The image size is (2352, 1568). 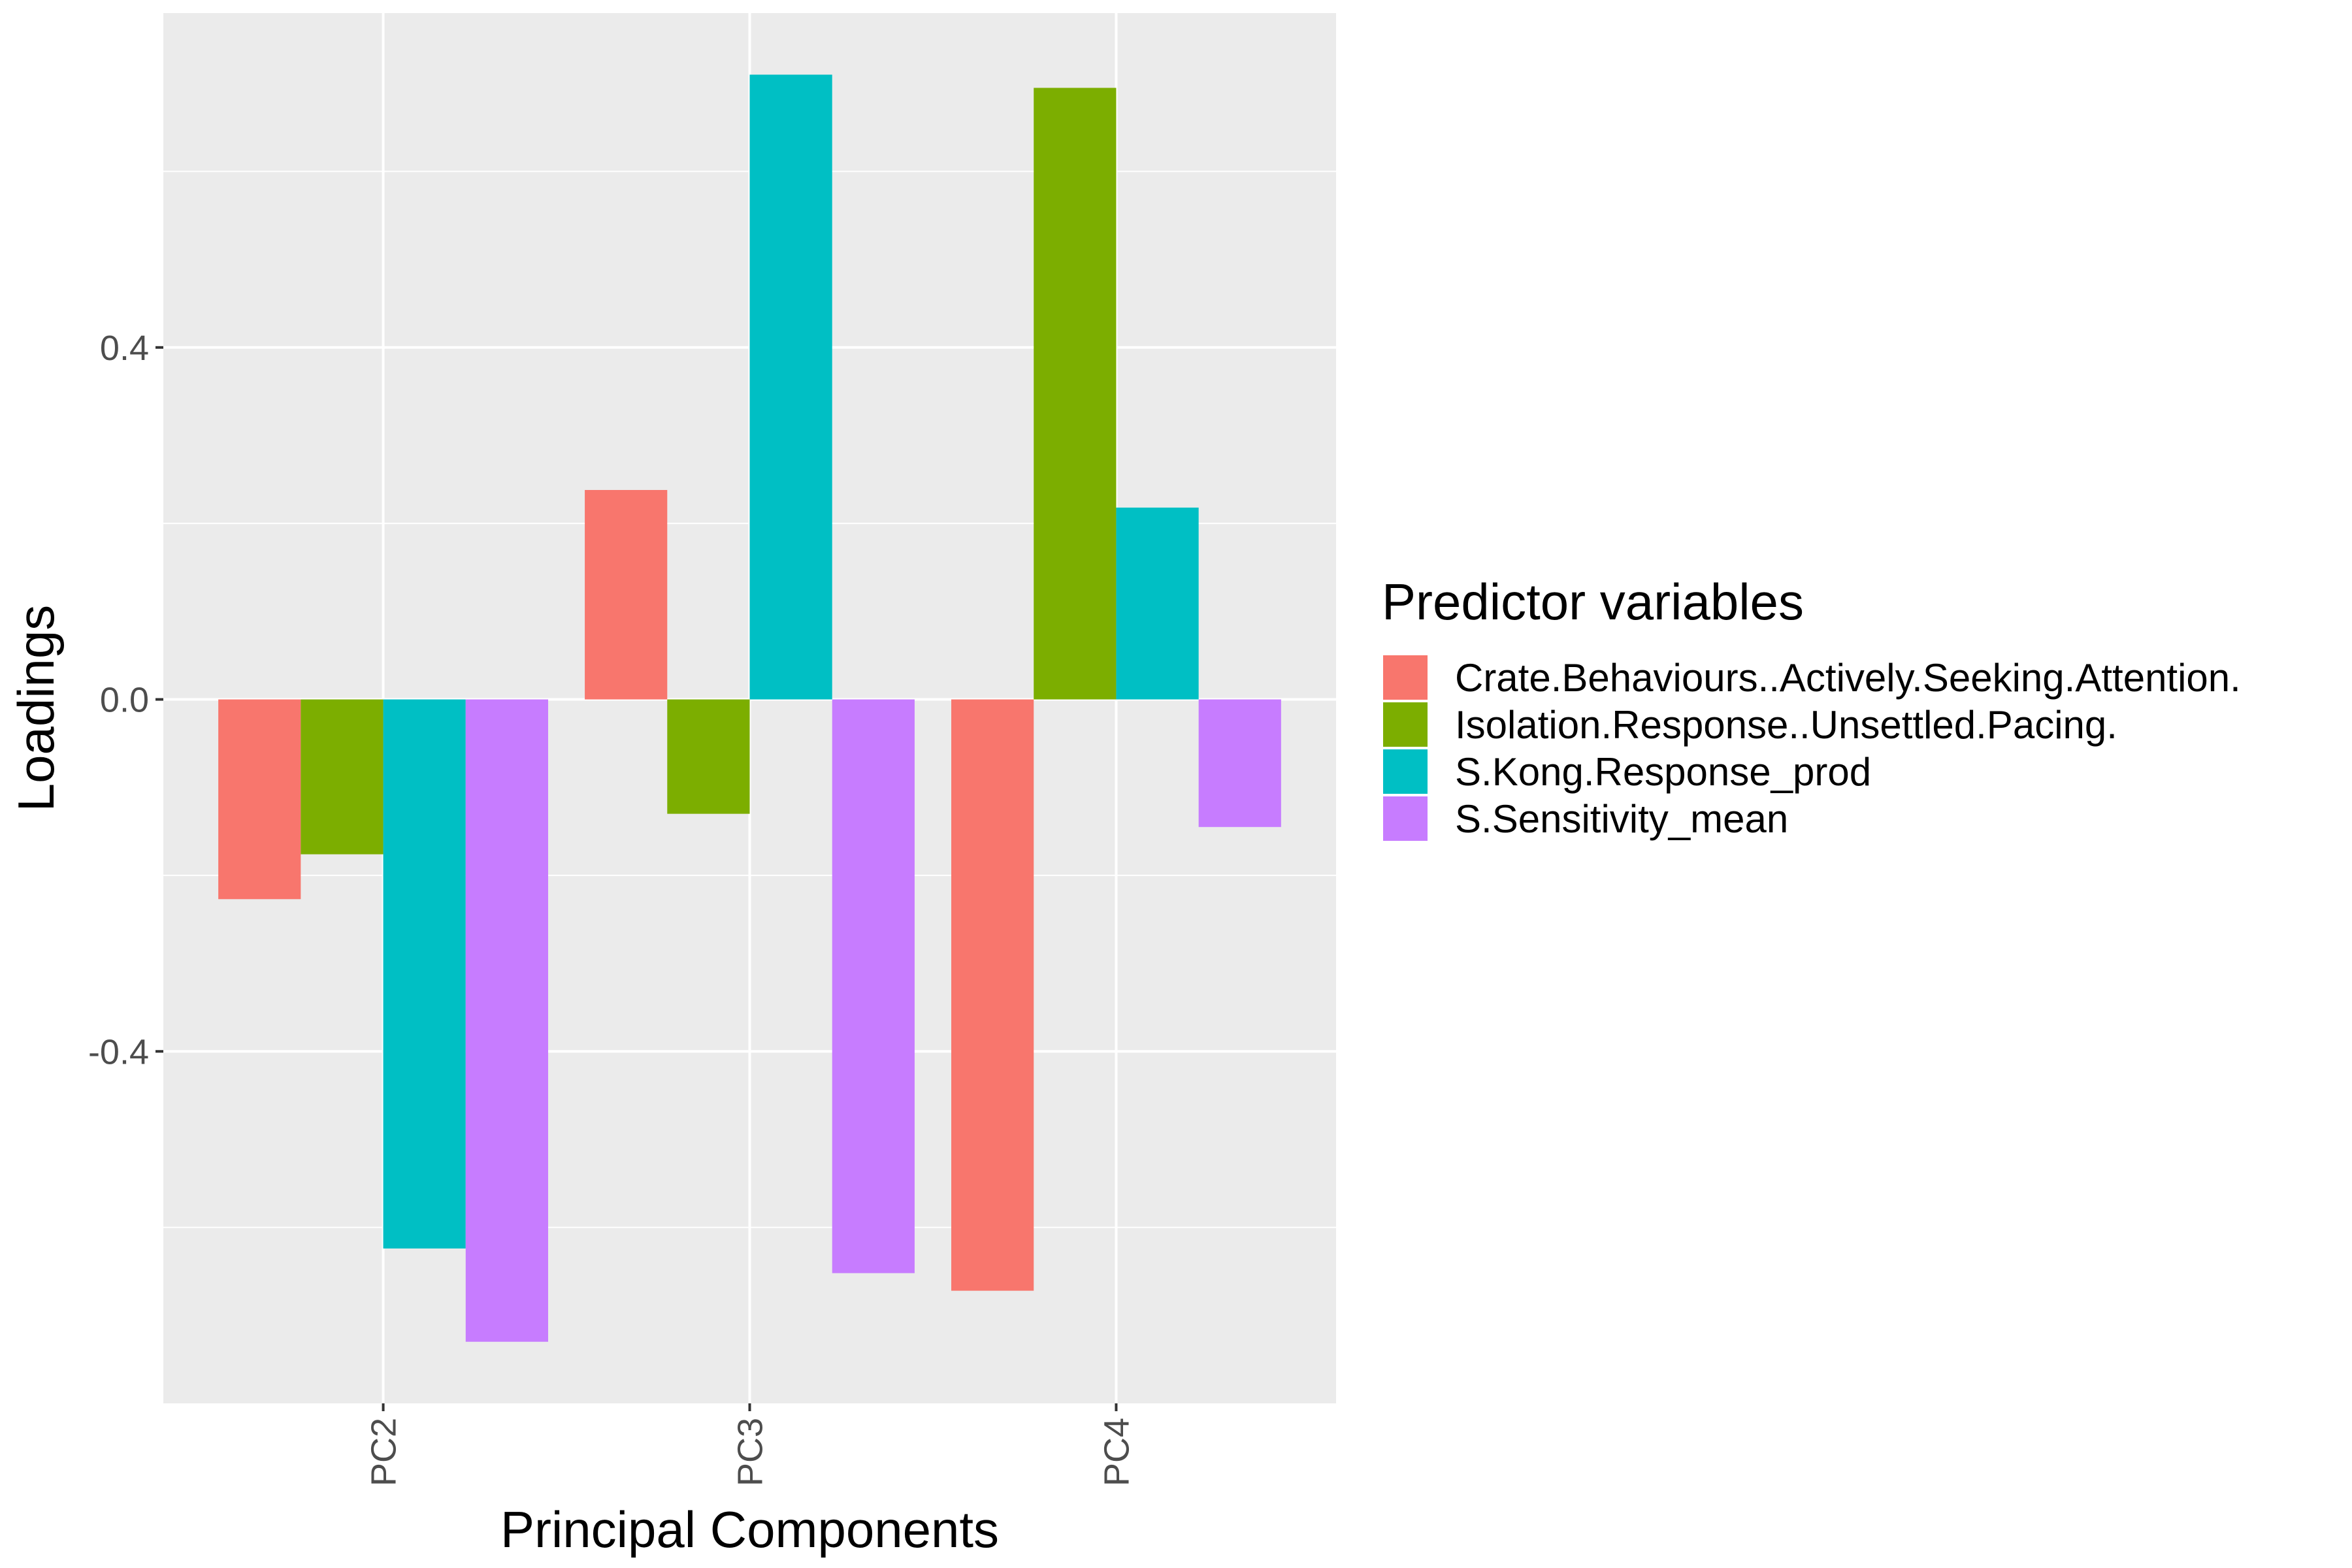 I want to click on legend-title: Predictor variables, so click(x=1593, y=601).